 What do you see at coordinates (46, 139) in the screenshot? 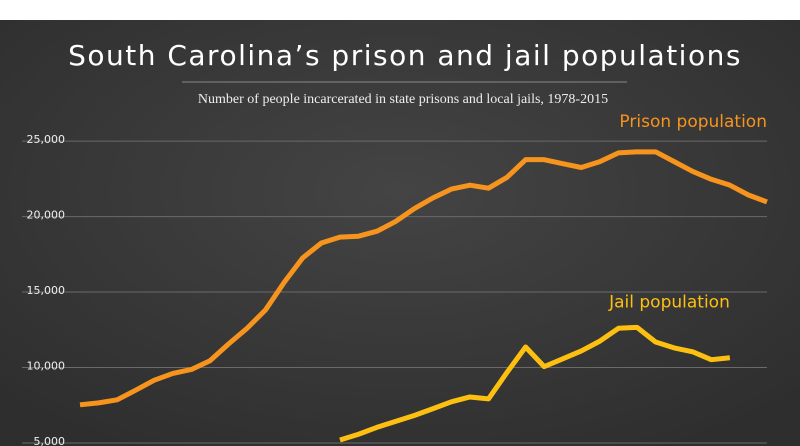
I see `y-tick-label: 25,000` at bounding box center [46, 139].